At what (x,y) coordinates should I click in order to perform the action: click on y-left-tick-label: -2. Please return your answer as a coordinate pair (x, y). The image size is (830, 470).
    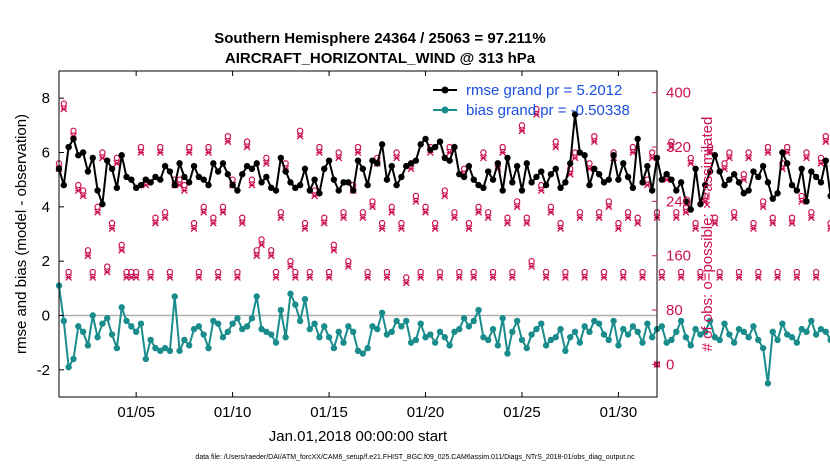
    Looking at the image, I should click on (43, 370).